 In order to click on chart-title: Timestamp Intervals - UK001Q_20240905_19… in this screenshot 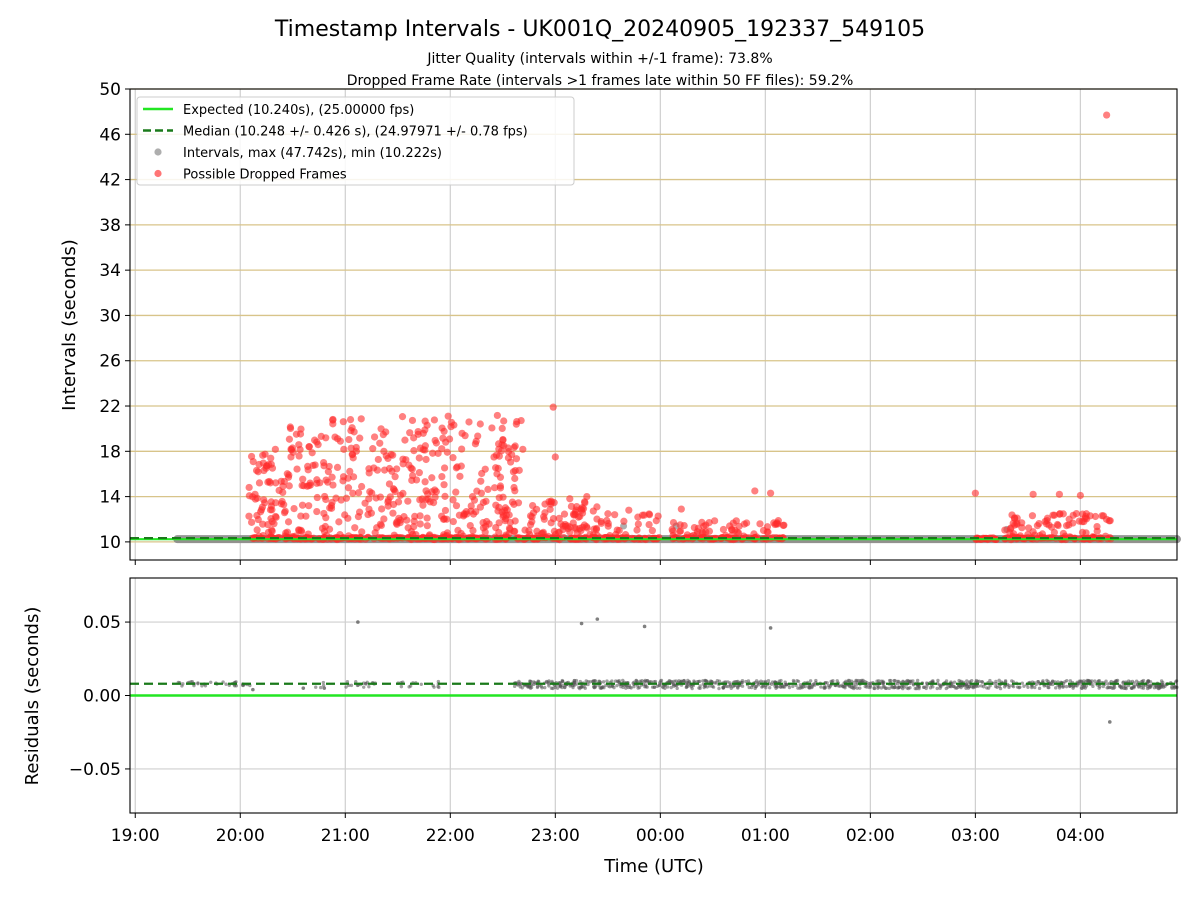, I will do `click(599, 29)`.